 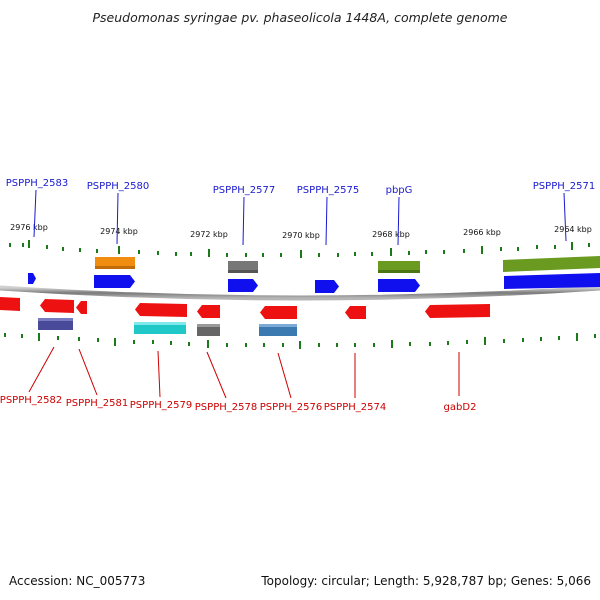 What do you see at coordinates (399, 190) in the screenshot?
I see `gene-label-pbpg: pbpG` at bounding box center [399, 190].